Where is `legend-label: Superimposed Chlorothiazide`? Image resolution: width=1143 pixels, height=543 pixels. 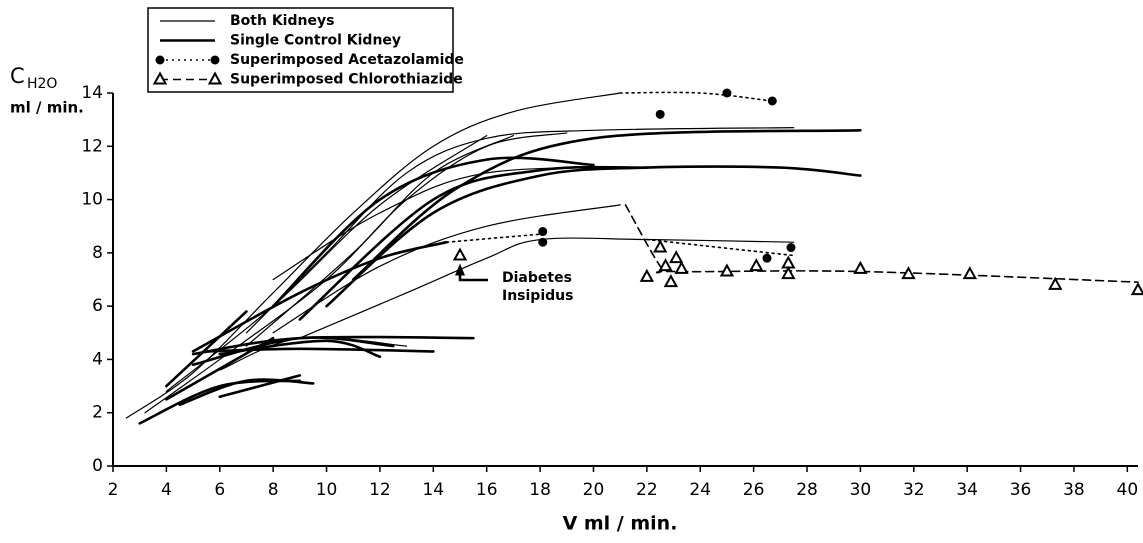
legend-label: Superimposed Chlorothiazide is located at coordinates (346, 80).